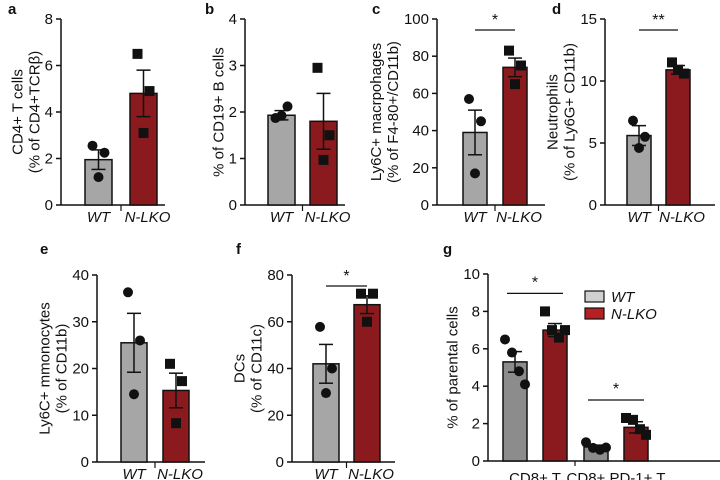  Describe the element at coordinates (218, 112) in the screenshot. I see `y-axis-label: % of CD19+ B cells` at that location.